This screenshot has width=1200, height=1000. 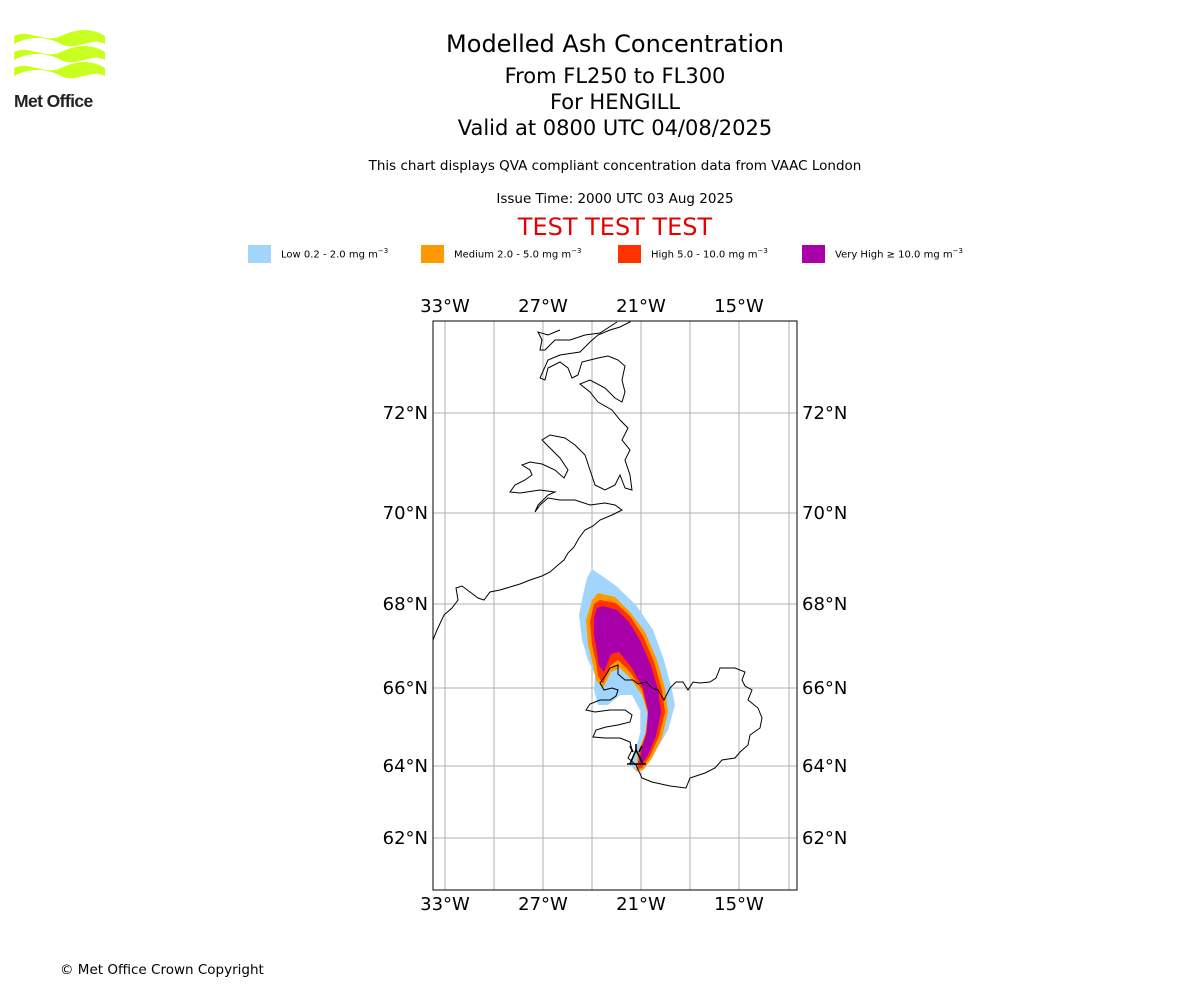 I want to click on greenland-coast, so click(x=533, y=481).